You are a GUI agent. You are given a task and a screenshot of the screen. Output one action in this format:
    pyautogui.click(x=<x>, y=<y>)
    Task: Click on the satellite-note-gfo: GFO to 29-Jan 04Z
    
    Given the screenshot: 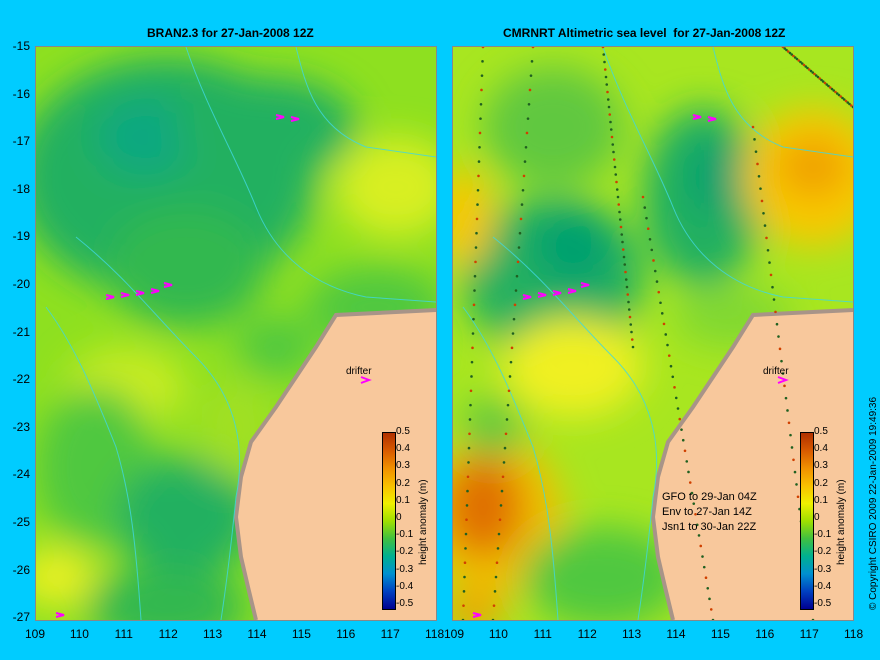 What is the action you would take?
    pyautogui.click(x=709, y=497)
    